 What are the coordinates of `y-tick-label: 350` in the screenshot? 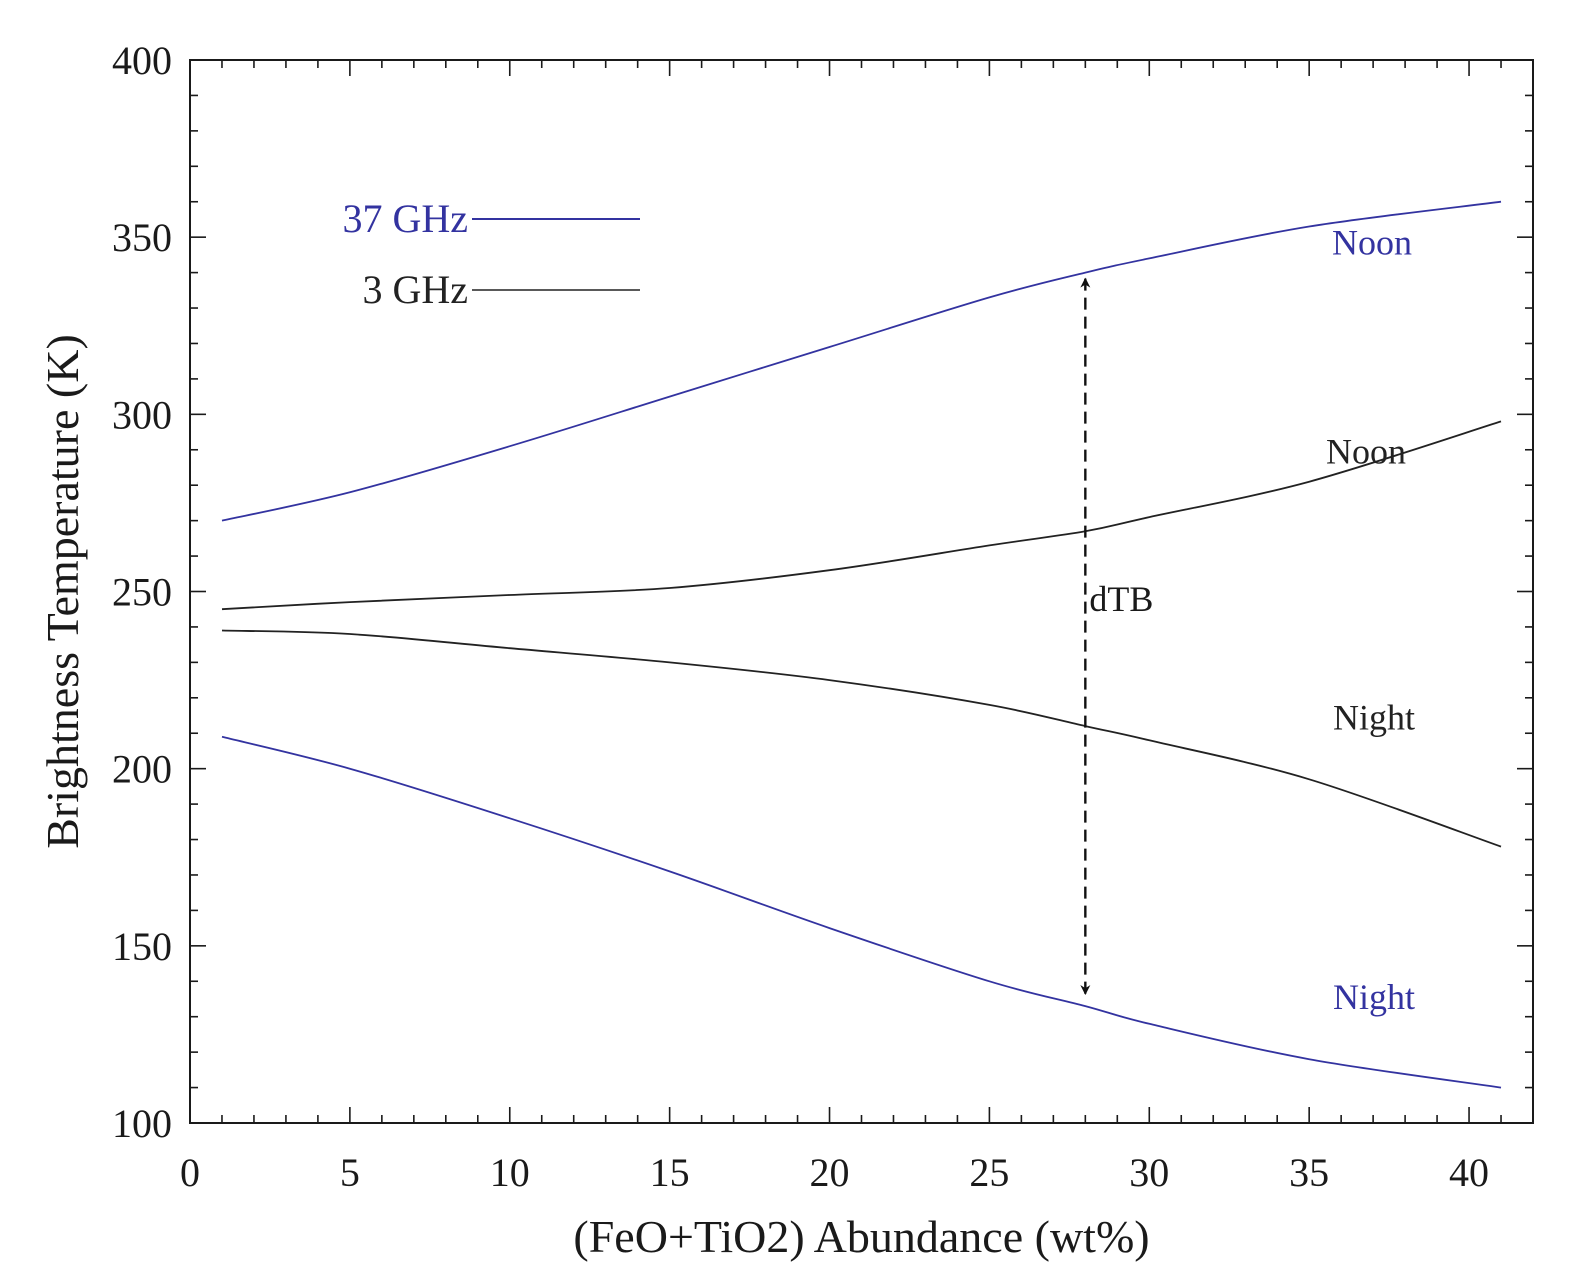 It's located at (142, 237).